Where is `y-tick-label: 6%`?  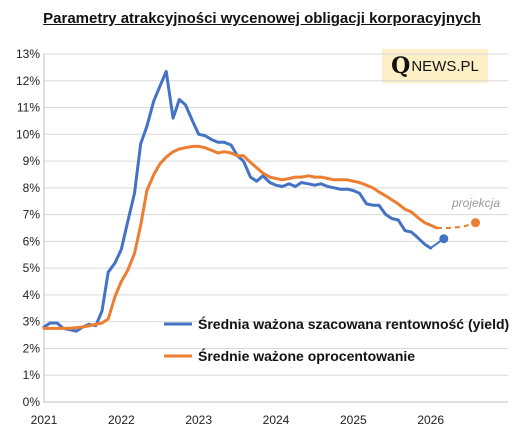 y-tick-label: 6% is located at coordinates (32, 241).